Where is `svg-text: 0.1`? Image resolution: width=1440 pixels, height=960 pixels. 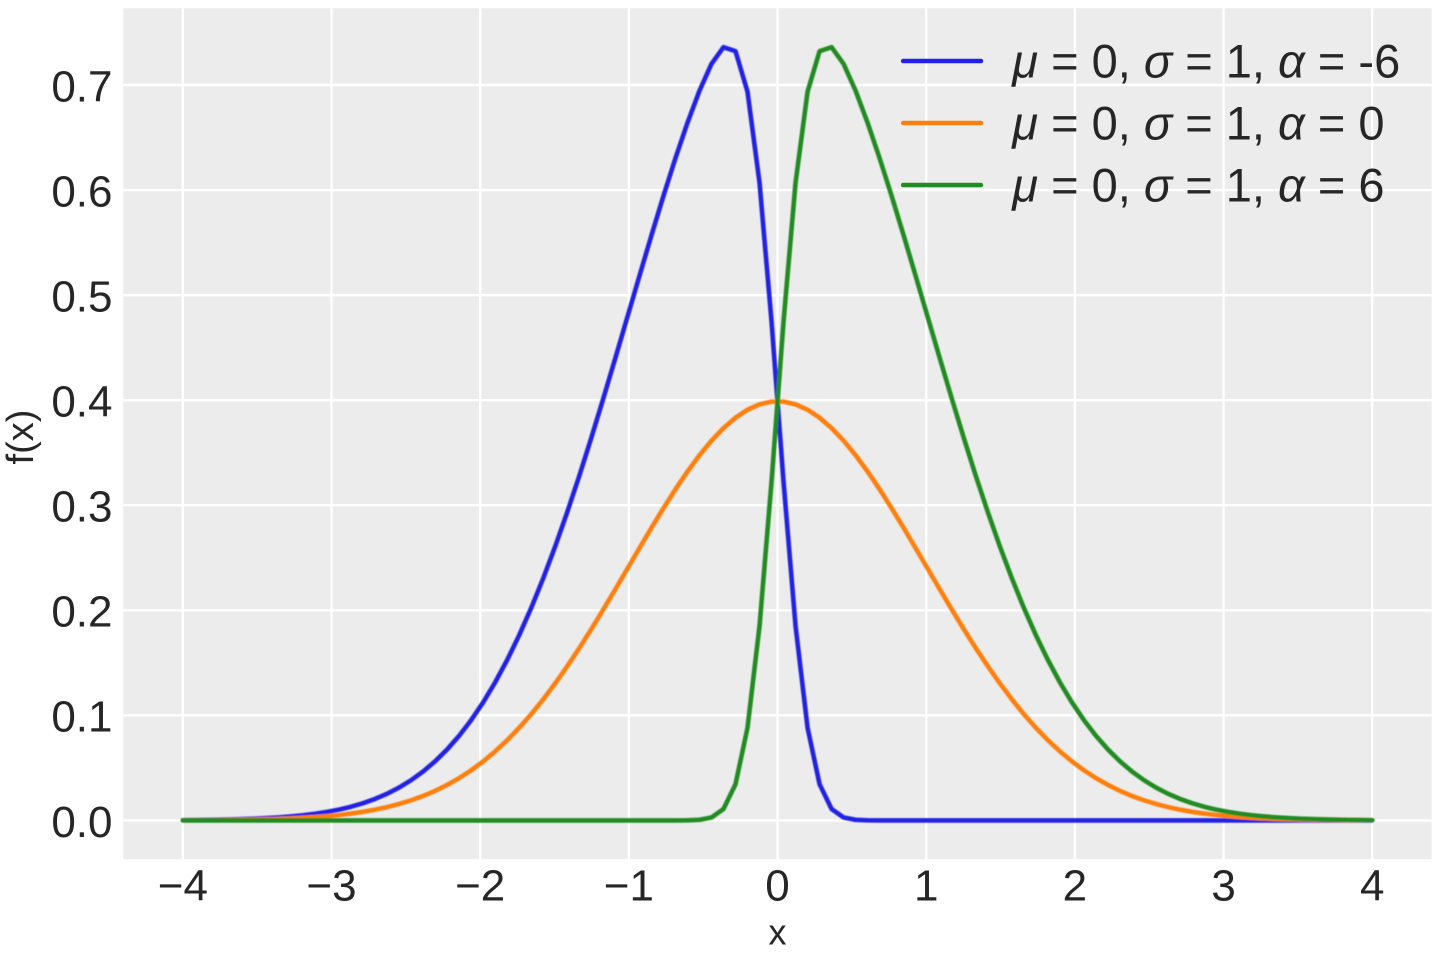
svg-text: 0.1 is located at coordinates (81, 717).